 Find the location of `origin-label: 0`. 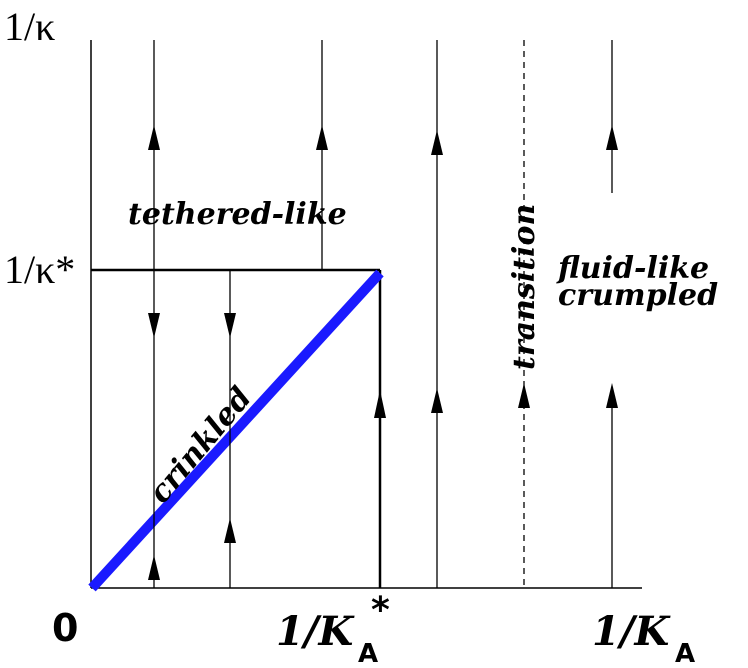

origin-label: 0 is located at coordinates (65, 628).